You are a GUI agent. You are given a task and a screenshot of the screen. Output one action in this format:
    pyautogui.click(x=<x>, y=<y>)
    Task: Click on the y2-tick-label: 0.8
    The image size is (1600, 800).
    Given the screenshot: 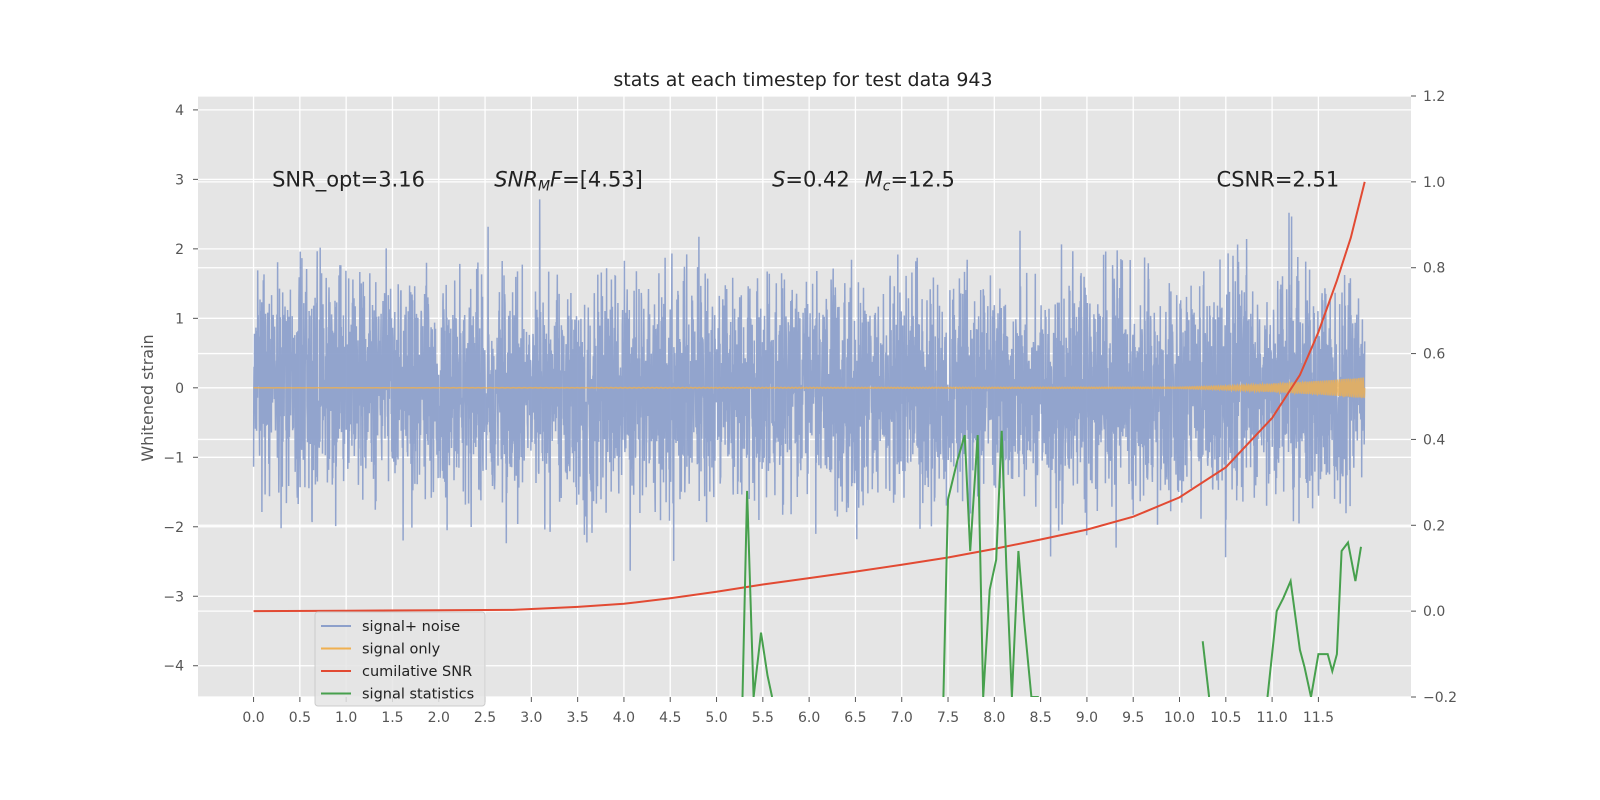 What is the action you would take?
    pyautogui.click(x=1434, y=269)
    